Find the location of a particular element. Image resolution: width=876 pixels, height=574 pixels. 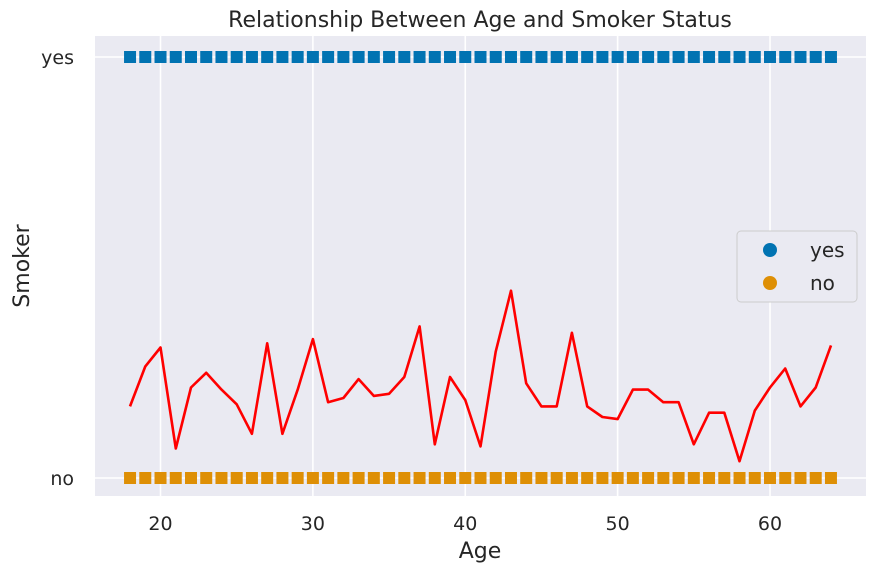

legend-marker-yes is located at coordinates (770, 250).